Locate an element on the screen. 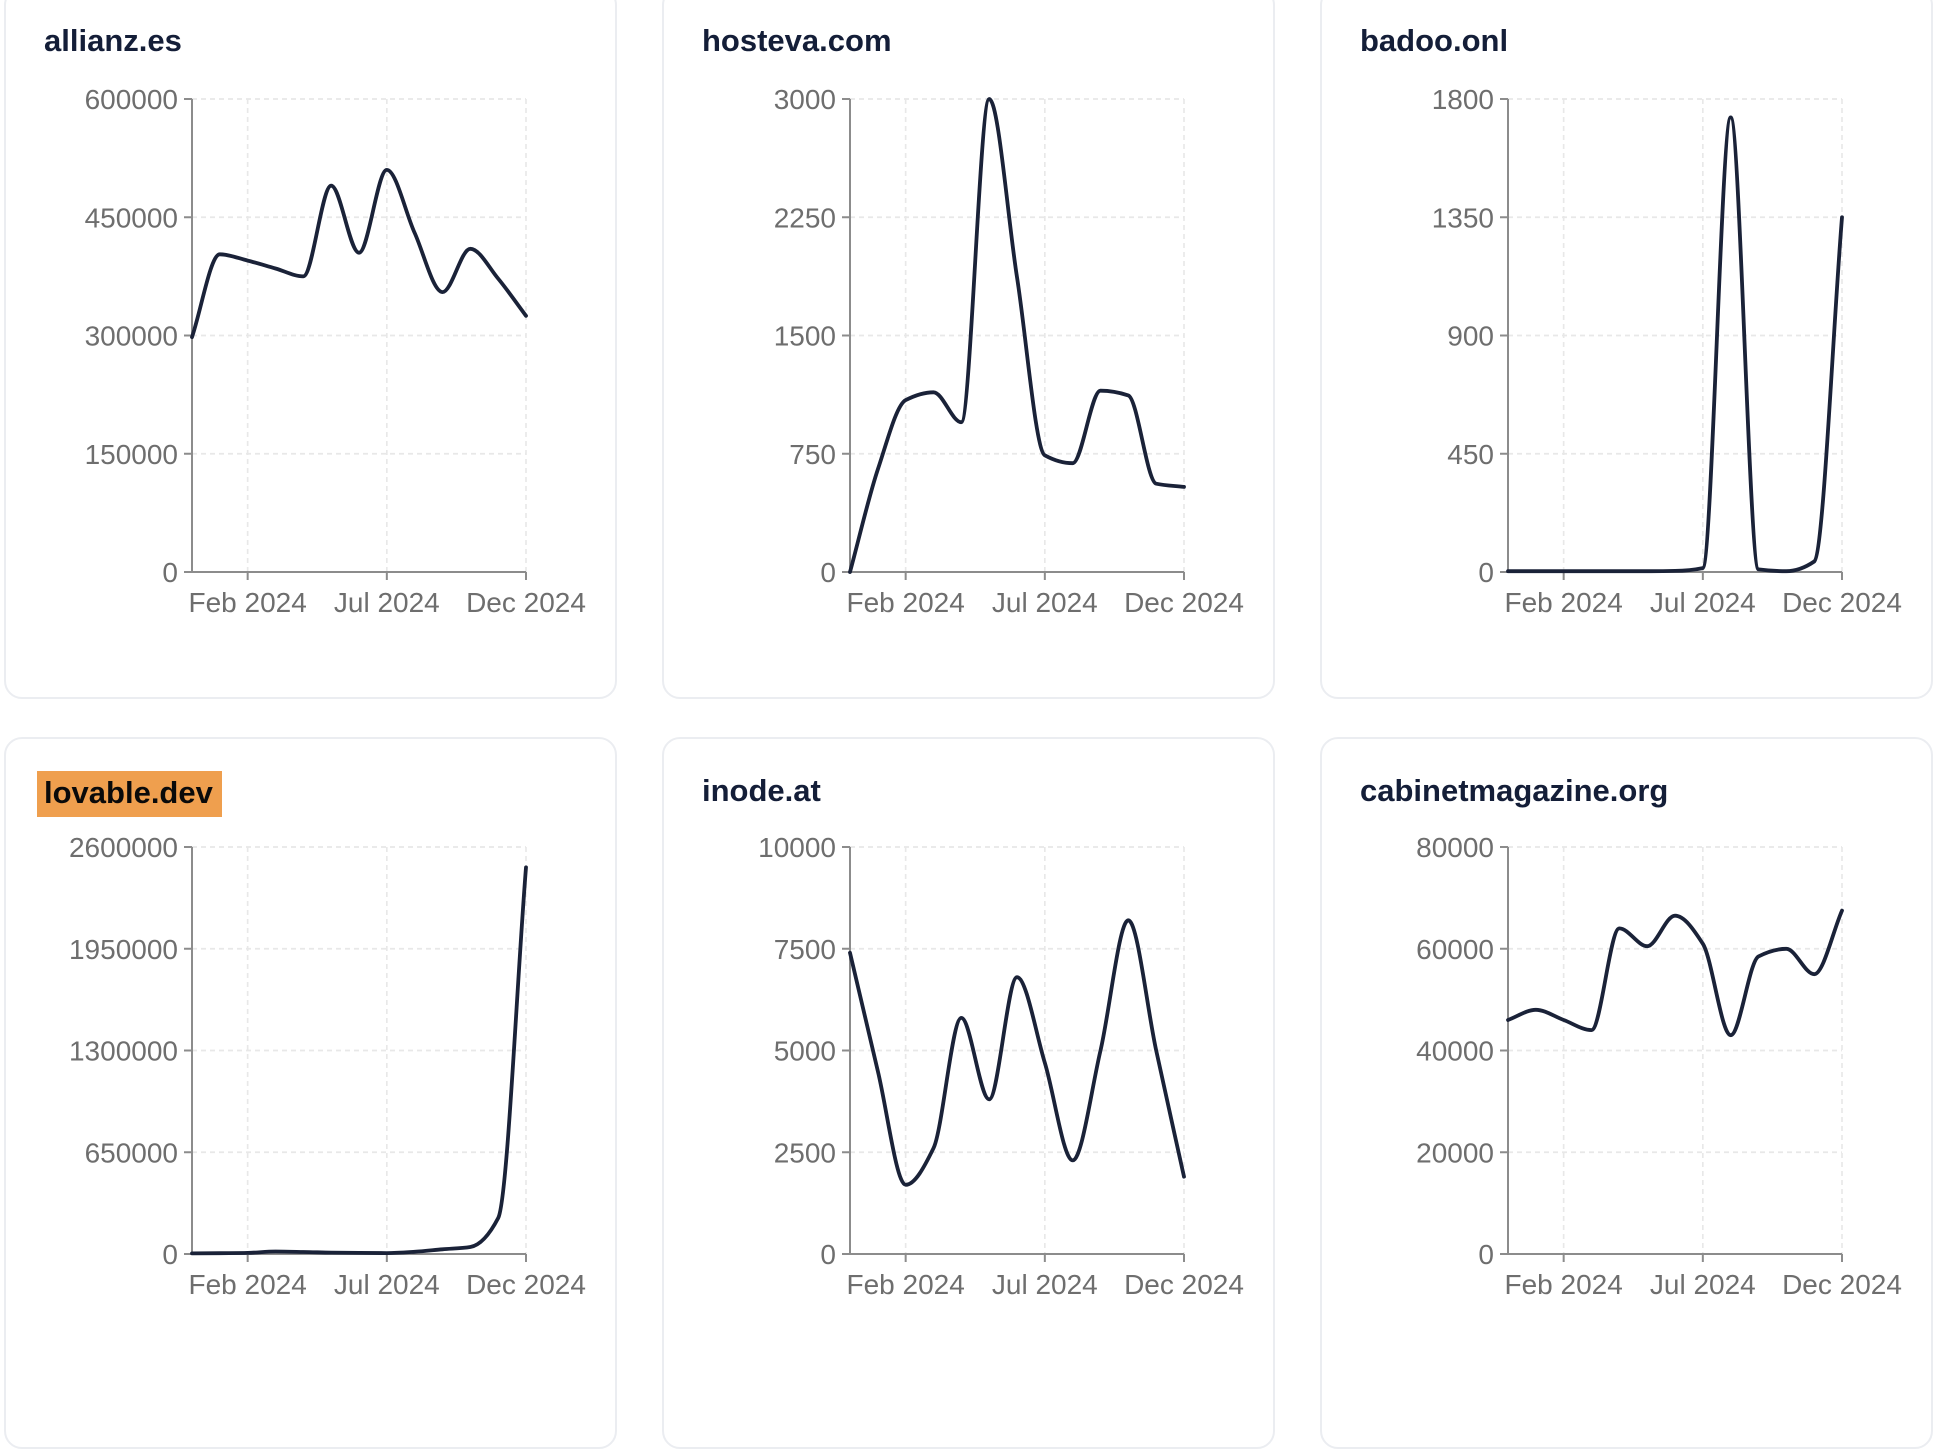 The image size is (1940, 1452). svg-text: 150000 is located at coordinates (131, 454).